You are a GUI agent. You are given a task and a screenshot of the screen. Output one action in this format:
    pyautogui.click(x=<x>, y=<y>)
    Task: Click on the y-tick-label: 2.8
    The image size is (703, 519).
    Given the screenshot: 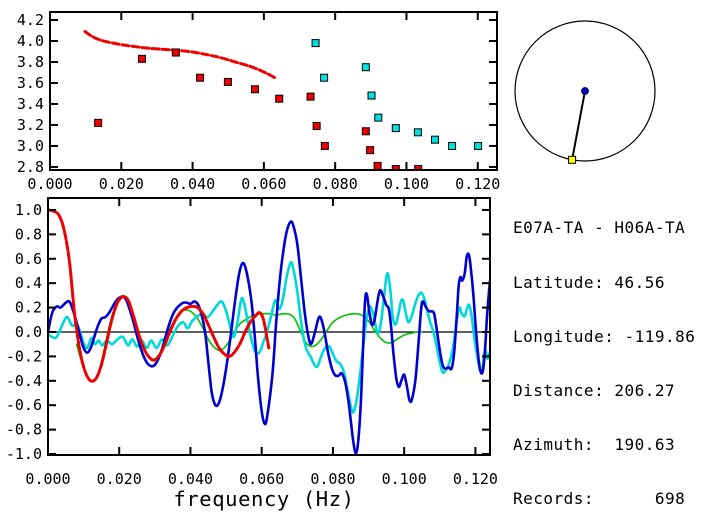 What is the action you would take?
    pyautogui.click(x=30, y=167)
    